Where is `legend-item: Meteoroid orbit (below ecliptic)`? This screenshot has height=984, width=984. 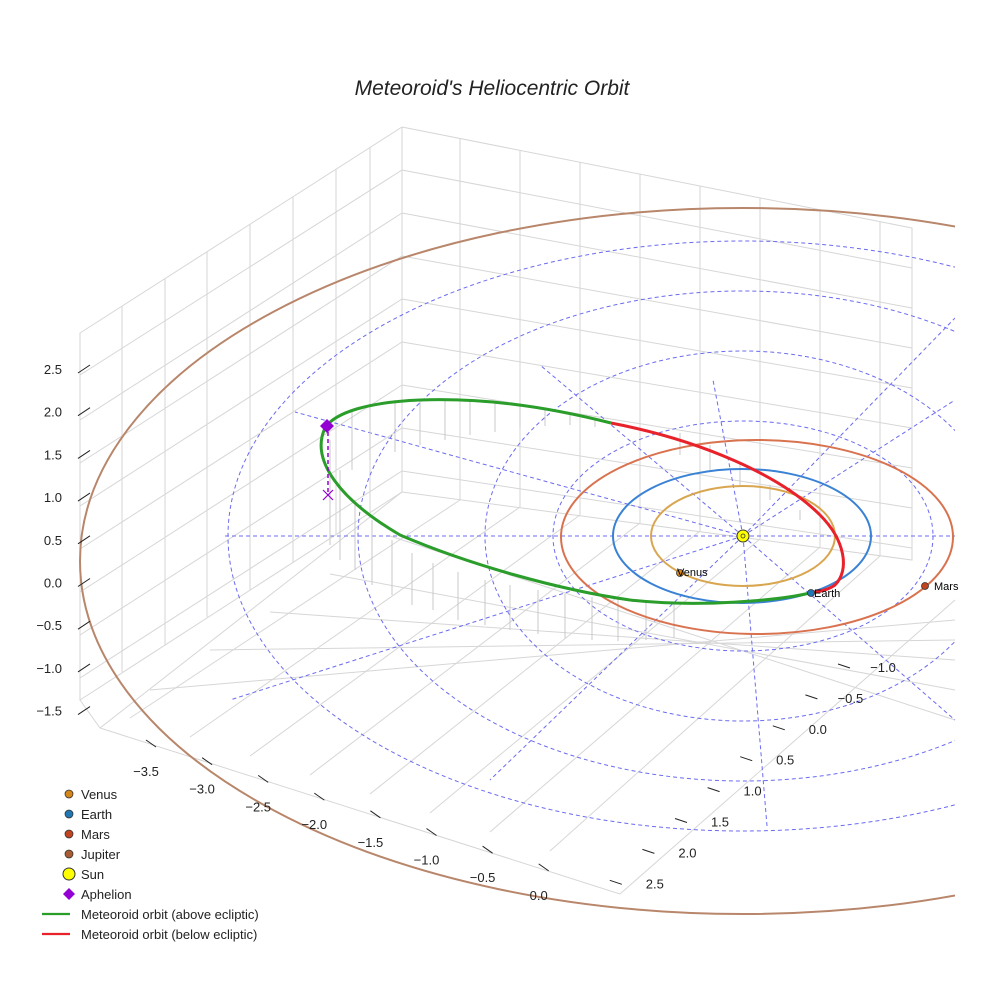 legend-item: Meteoroid orbit (below ecliptic) is located at coordinates (149, 934).